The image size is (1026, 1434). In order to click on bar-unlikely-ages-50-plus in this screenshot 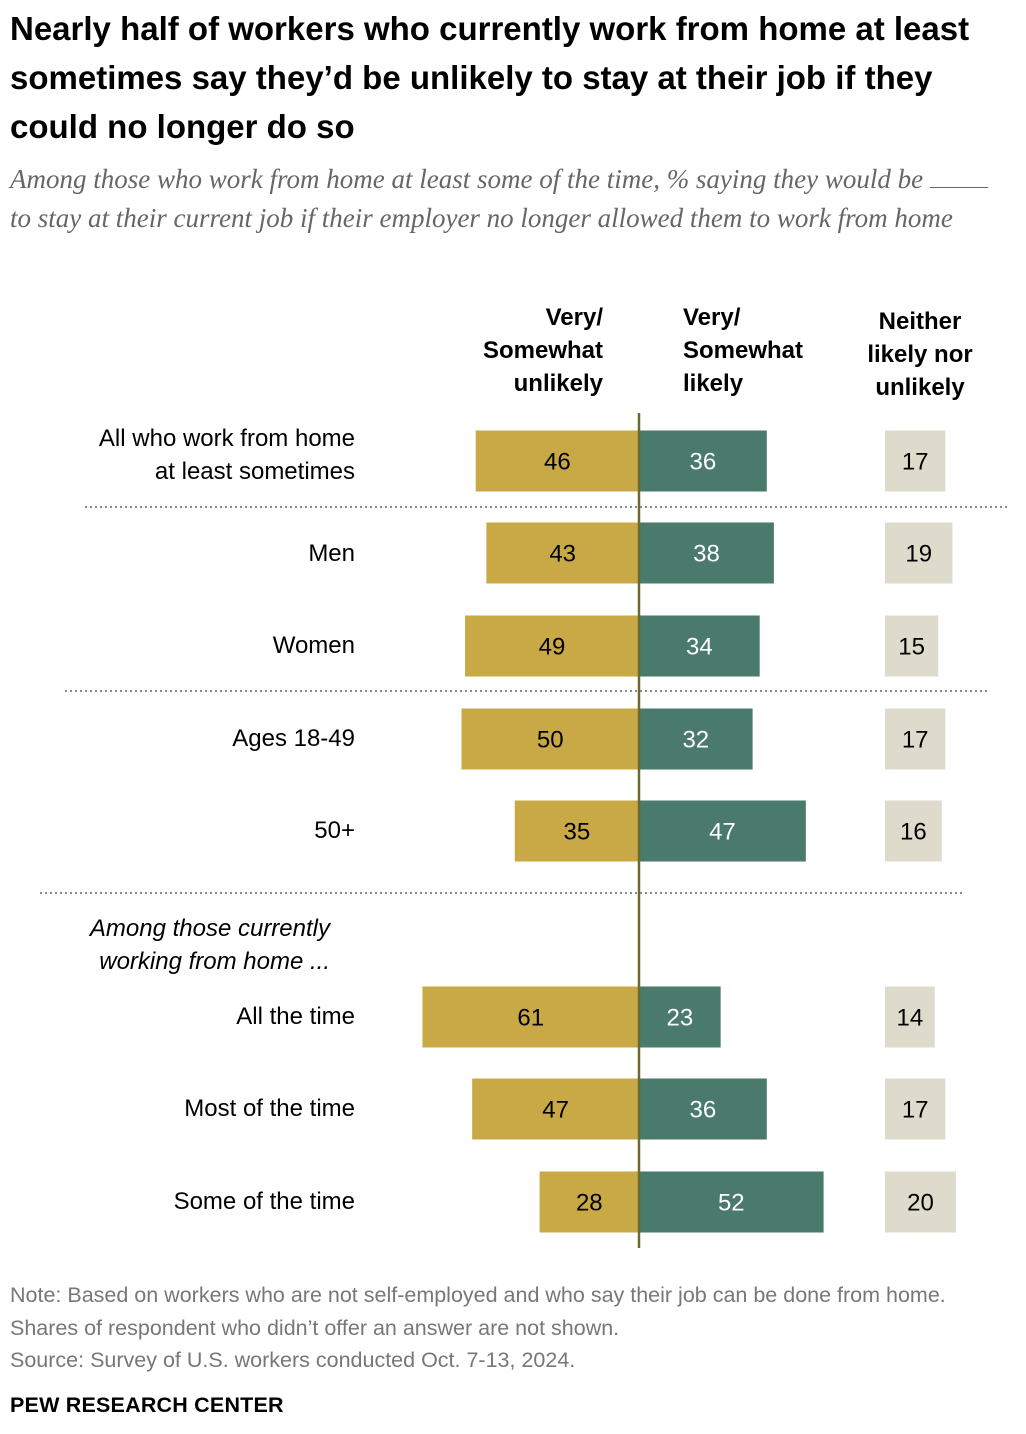, I will do `click(576, 831)`.